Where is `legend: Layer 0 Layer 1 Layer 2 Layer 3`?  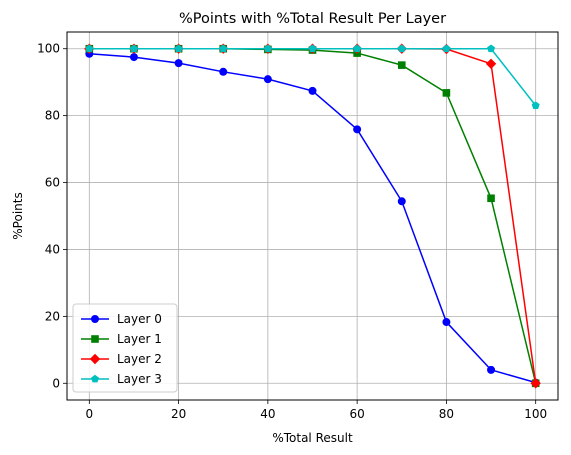
legend: Layer 0 Layer 1 Layer 2 Layer 3 is located at coordinates (125, 348).